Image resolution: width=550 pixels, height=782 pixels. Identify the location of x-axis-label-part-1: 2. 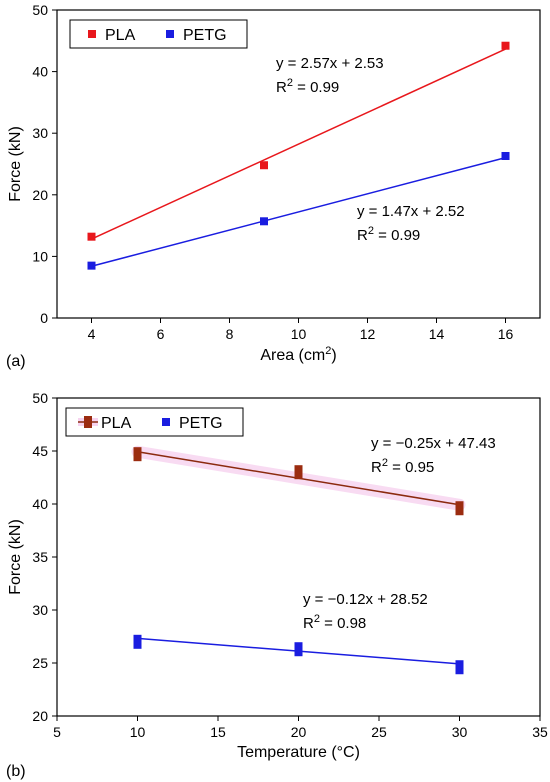
(328, 351).